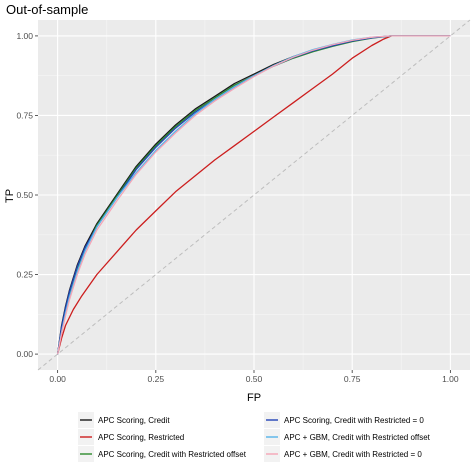 The height and width of the screenshot is (466, 474). I want to click on legend-item: APC Scoring, Restricted, so click(131, 437).